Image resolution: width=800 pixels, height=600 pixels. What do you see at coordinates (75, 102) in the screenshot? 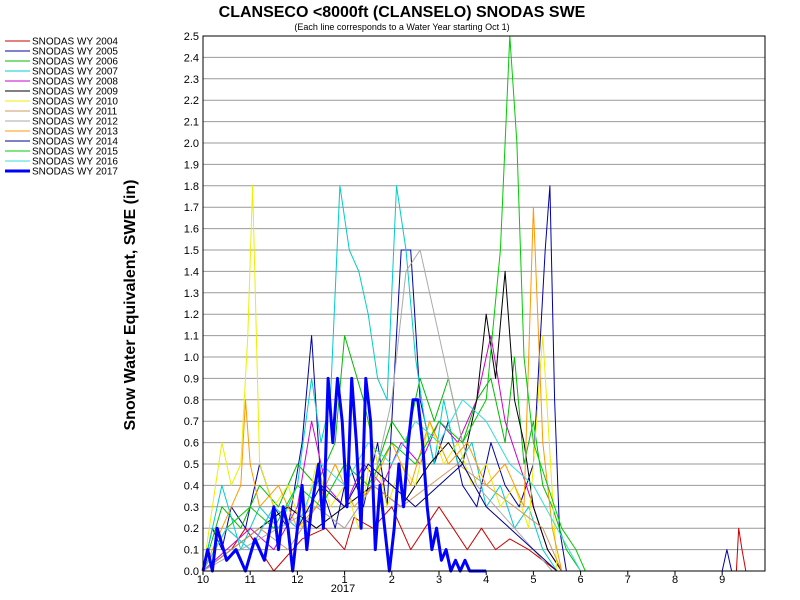
I see `legend-entry: SNODAS WY 2010` at bounding box center [75, 102].